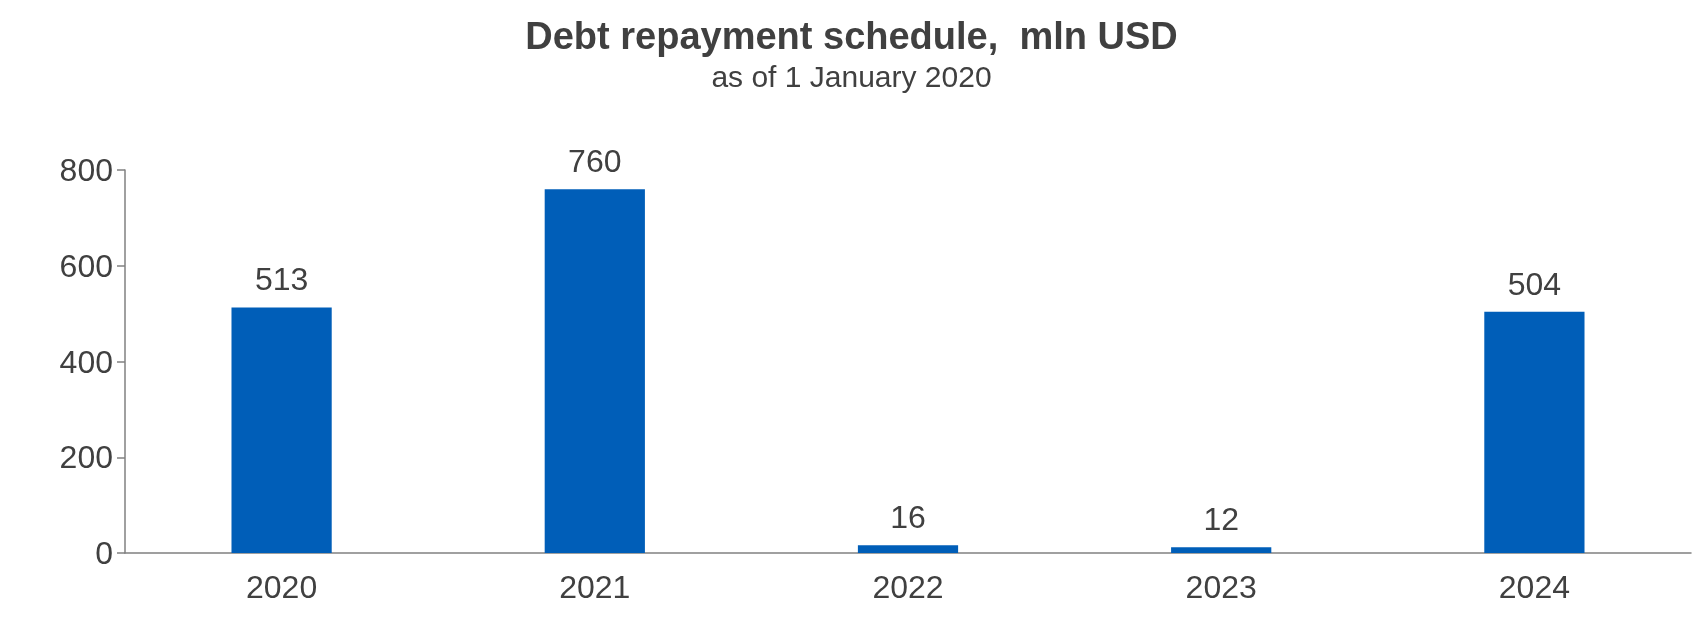  What do you see at coordinates (908, 587) in the screenshot?
I see `x-tick-label: 2022` at bounding box center [908, 587].